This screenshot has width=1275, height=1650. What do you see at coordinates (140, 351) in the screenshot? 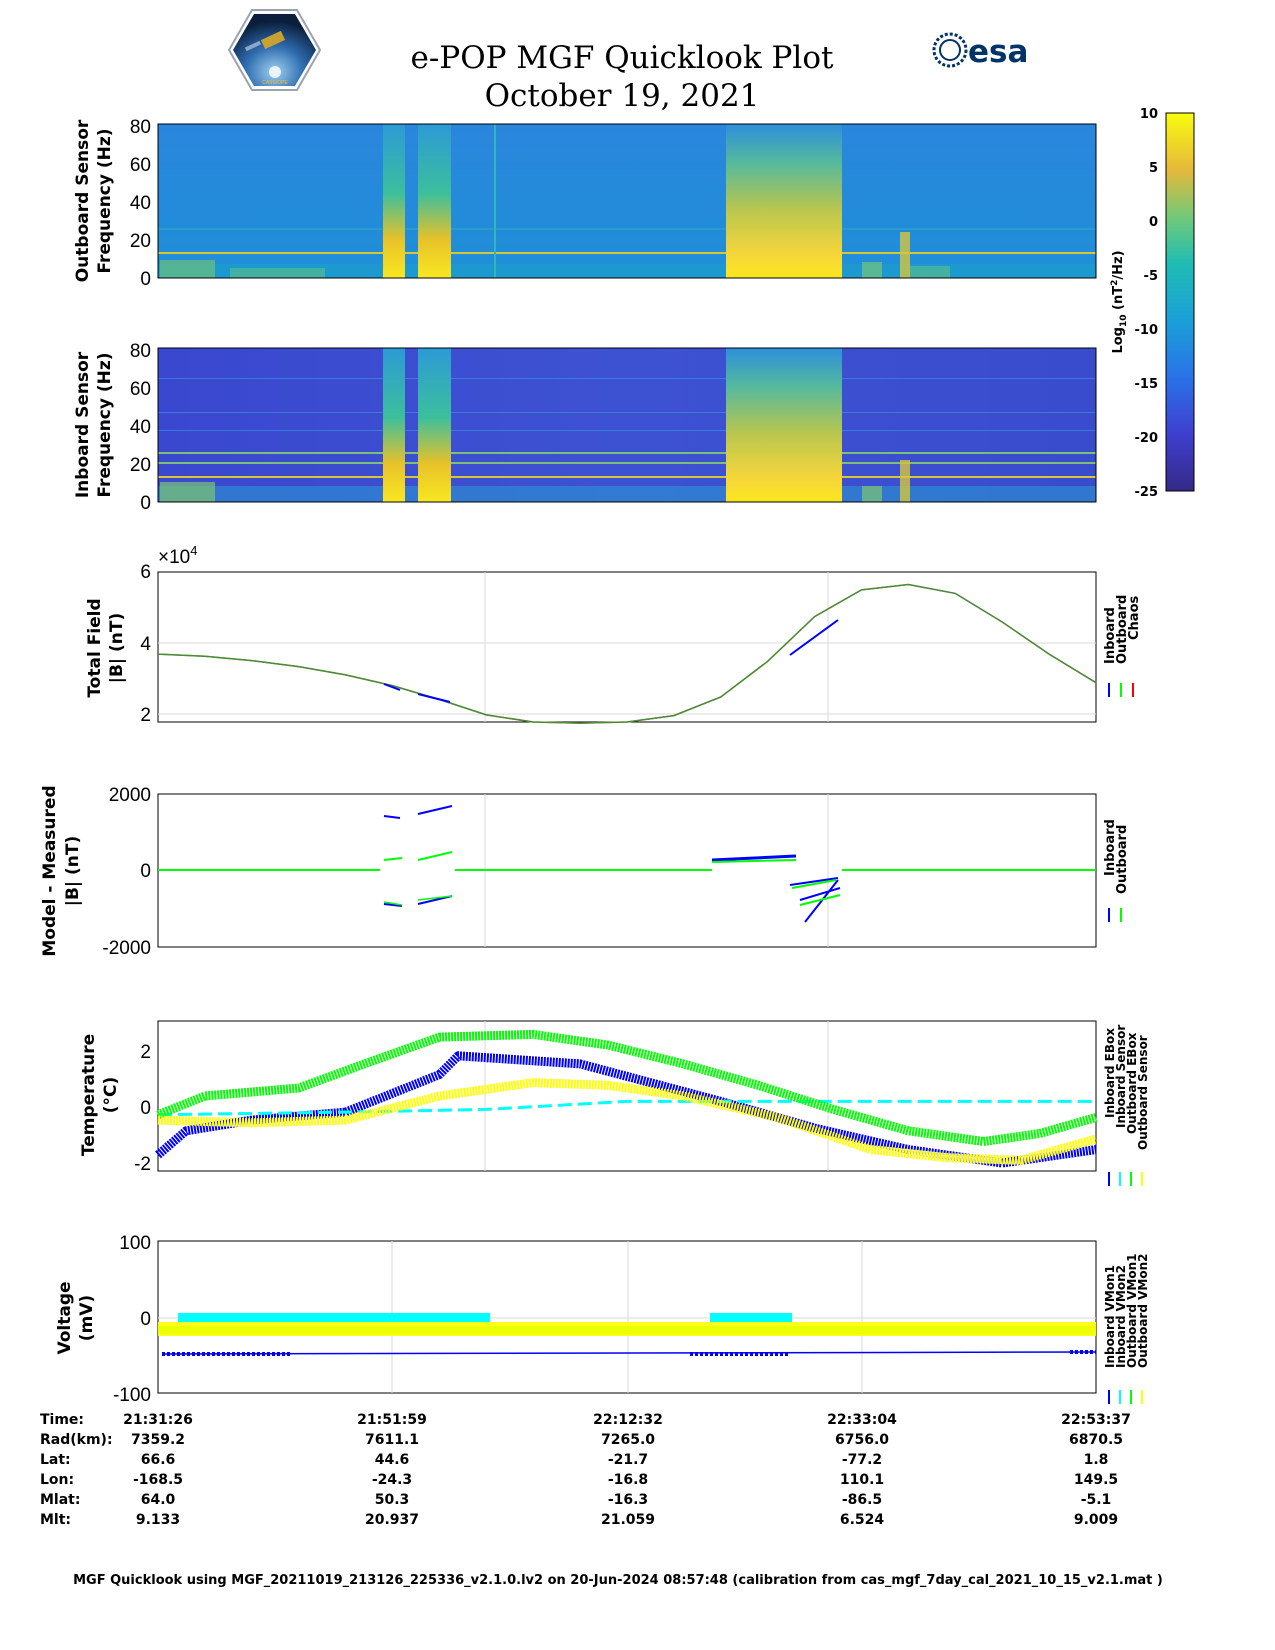
I see `inboard-ytick-80: 80` at bounding box center [140, 351].